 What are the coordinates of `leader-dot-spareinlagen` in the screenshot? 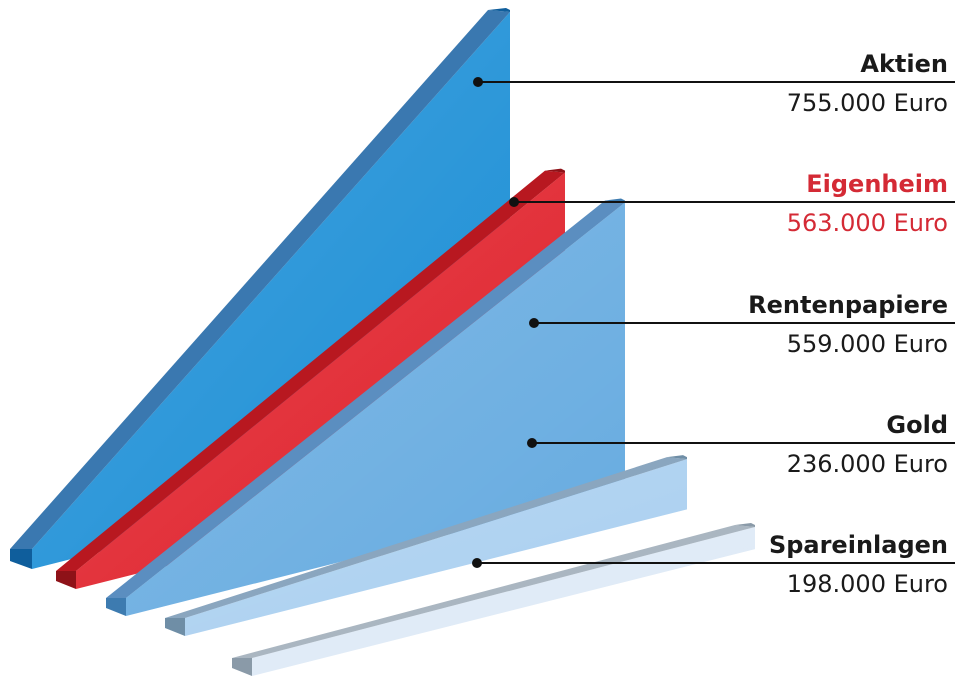 It's located at (477, 563).